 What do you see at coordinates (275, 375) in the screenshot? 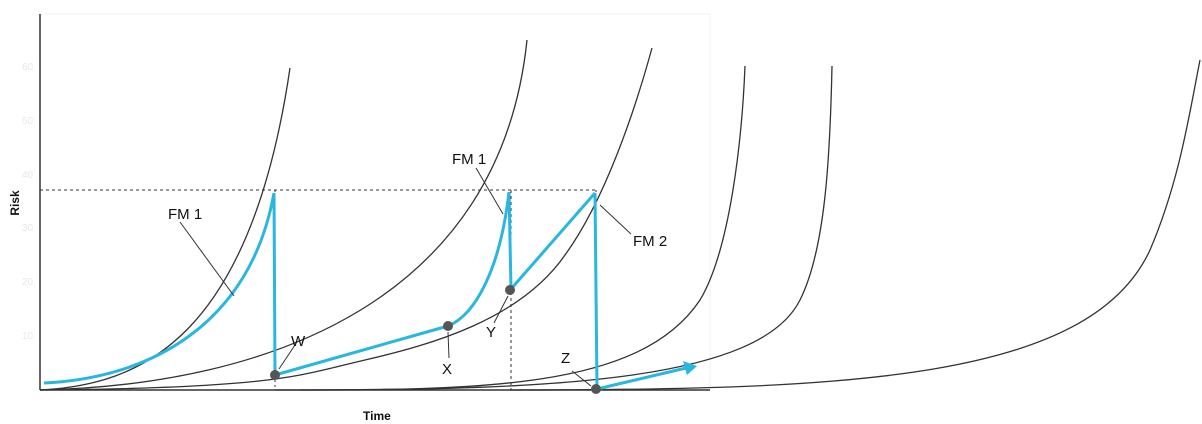
I see `point-w` at bounding box center [275, 375].